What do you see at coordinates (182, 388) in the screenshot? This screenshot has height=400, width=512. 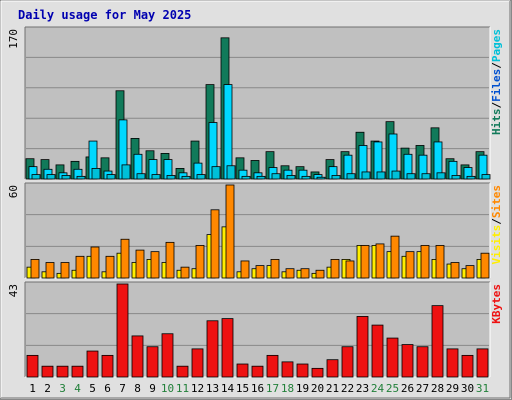 I see `x-tick-day-11: 11` at bounding box center [182, 388].